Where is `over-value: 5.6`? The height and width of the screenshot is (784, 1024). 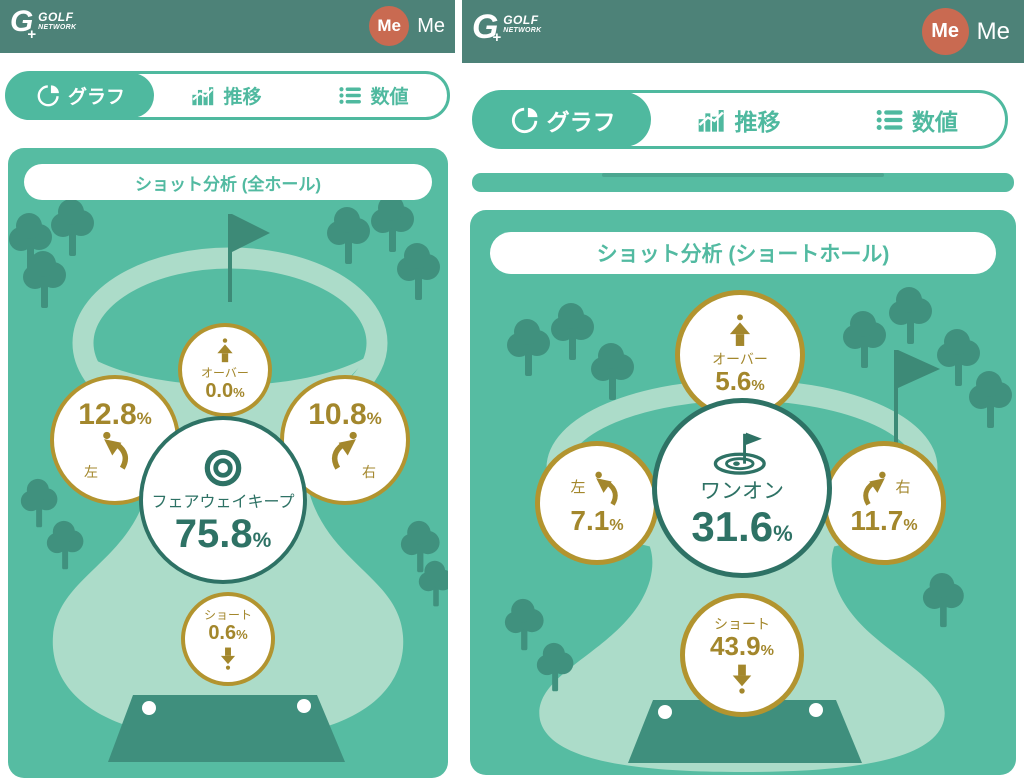
over-value: 5.6 is located at coordinates (733, 381).